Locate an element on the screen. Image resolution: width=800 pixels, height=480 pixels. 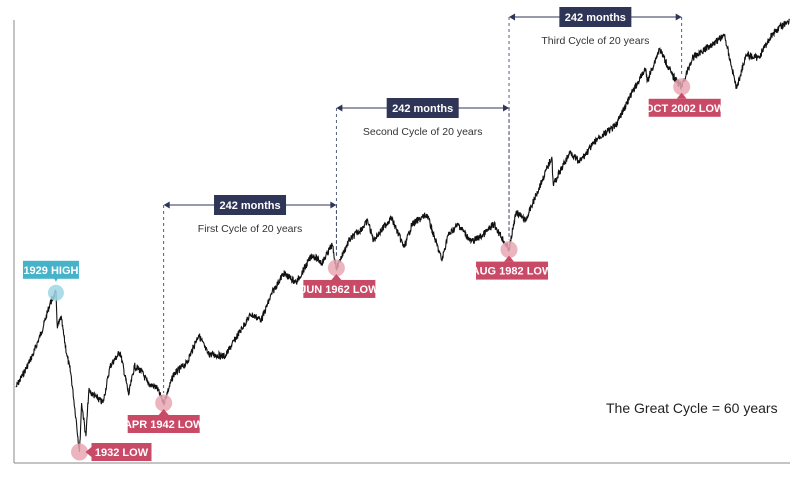
cycle-arrow: 242 months First Cycle of 20 years is located at coordinates (250, 215).